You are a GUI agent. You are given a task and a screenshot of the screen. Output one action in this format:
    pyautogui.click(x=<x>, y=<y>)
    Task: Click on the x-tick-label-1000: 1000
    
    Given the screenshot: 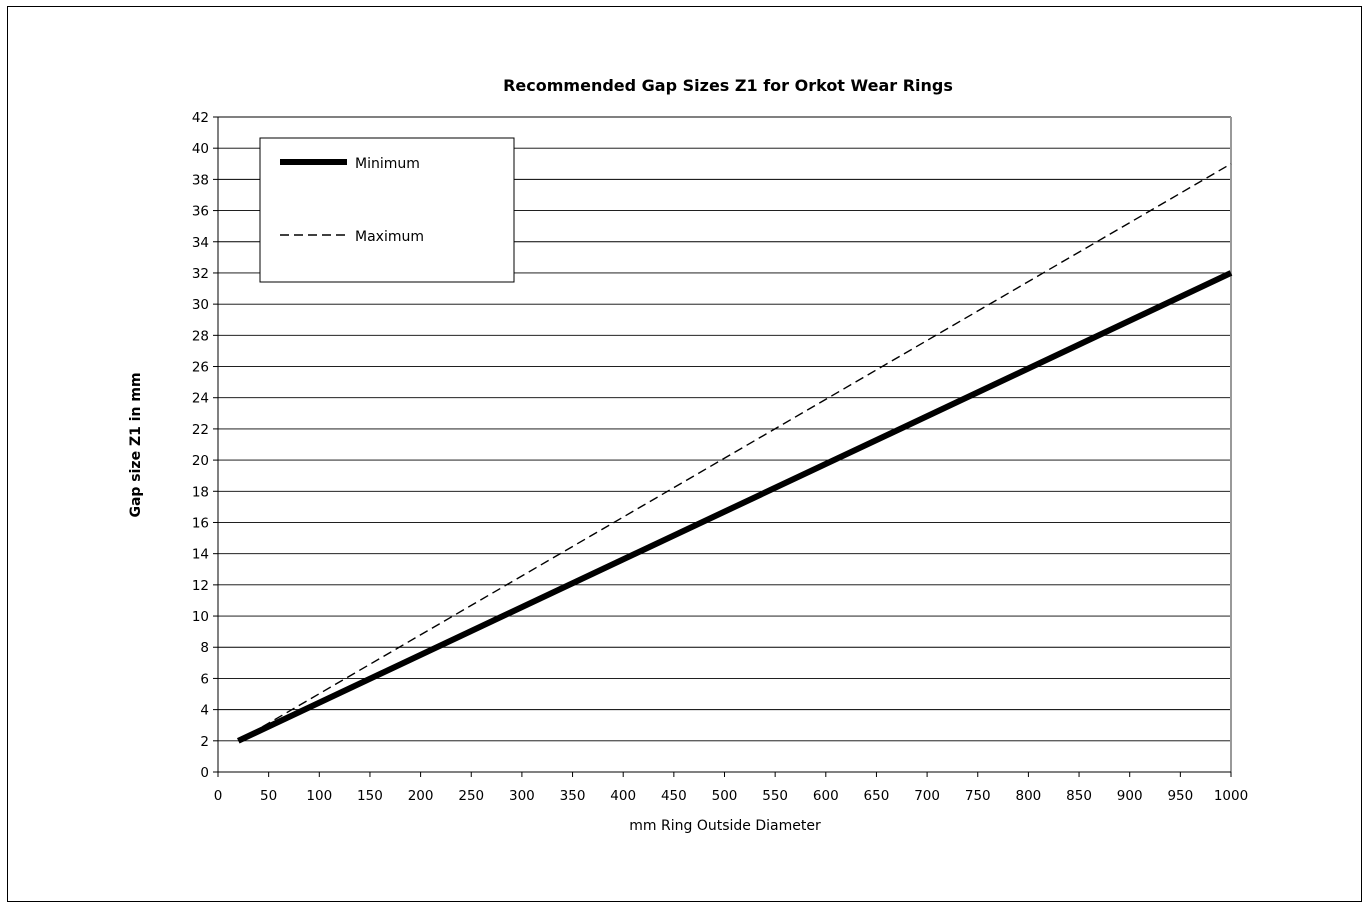 What is the action you would take?
    pyautogui.click(x=1231, y=796)
    